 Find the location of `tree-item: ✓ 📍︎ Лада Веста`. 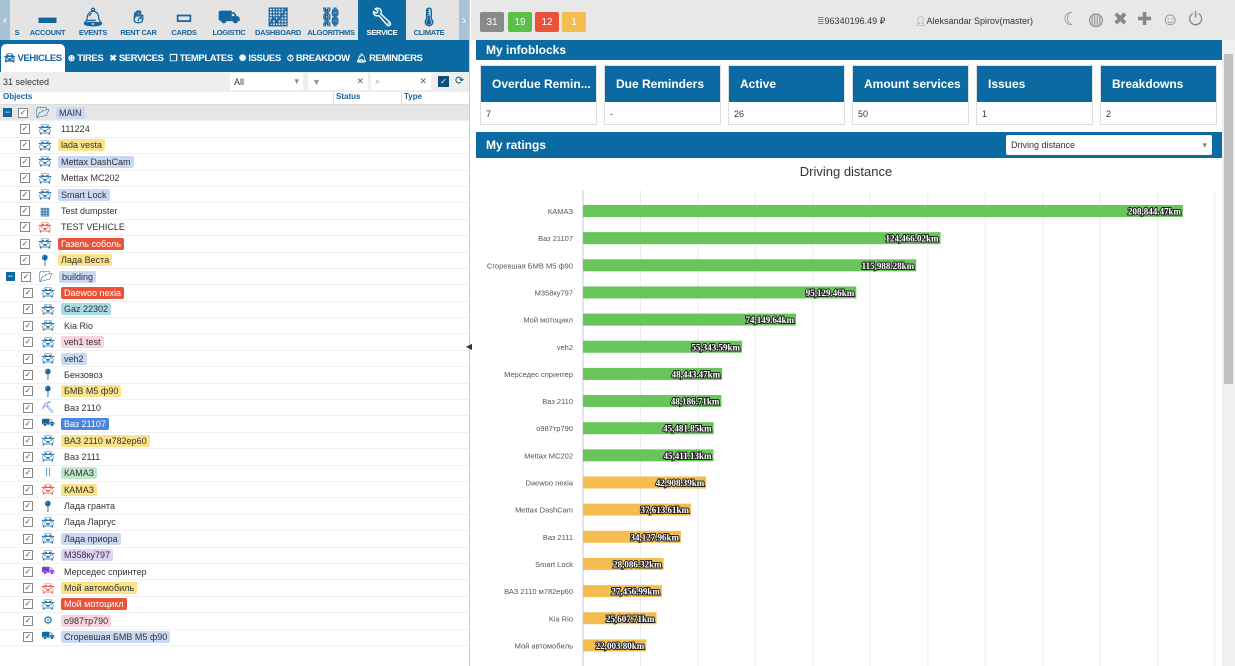

tree-item: ✓ 📍︎ Лада Веста is located at coordinates (234, 261).